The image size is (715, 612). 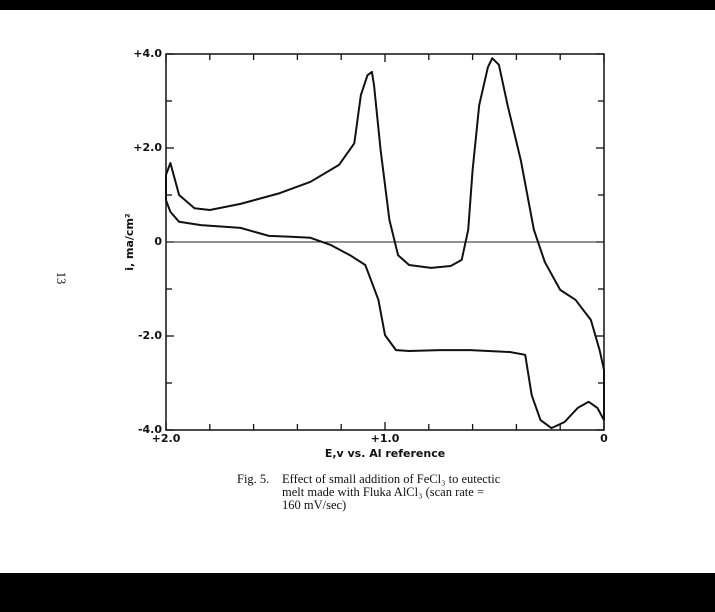 What do you see at coordinates (166, 438) in the screenshot?
I see `x-tick-label: +2.0` at bounding box center [166, 438].